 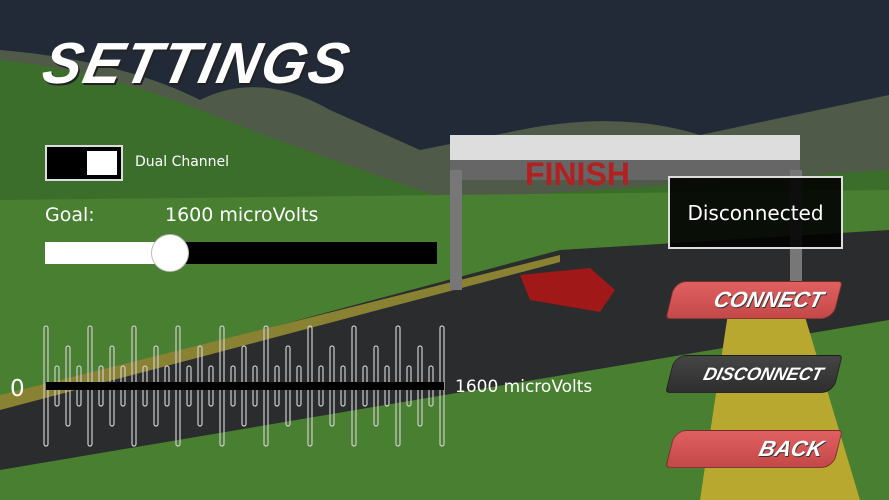 I want to click on status-text: Disconnected, so click(x=755, y=212).